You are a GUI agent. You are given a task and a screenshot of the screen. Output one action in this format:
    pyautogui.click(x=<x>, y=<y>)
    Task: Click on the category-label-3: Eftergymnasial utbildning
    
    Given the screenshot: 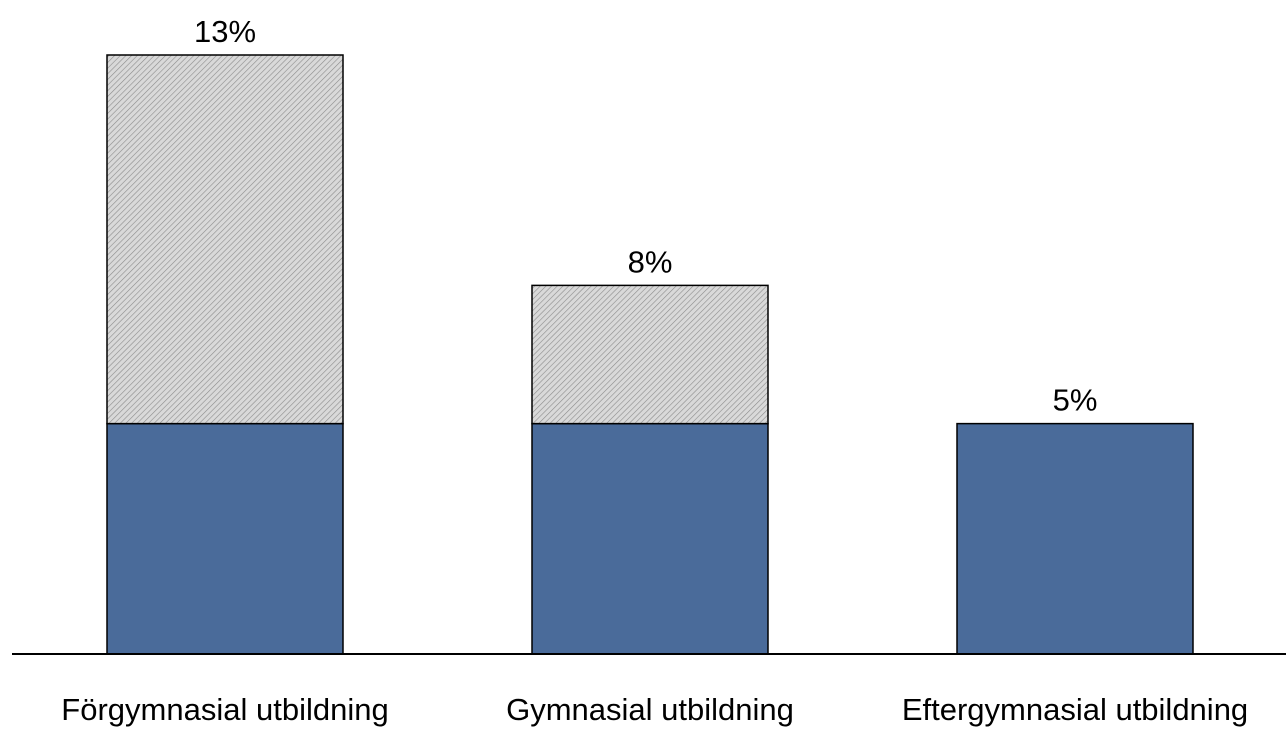 What is the action you would take?
    pyautogui.click(x=1075, y=709)
    